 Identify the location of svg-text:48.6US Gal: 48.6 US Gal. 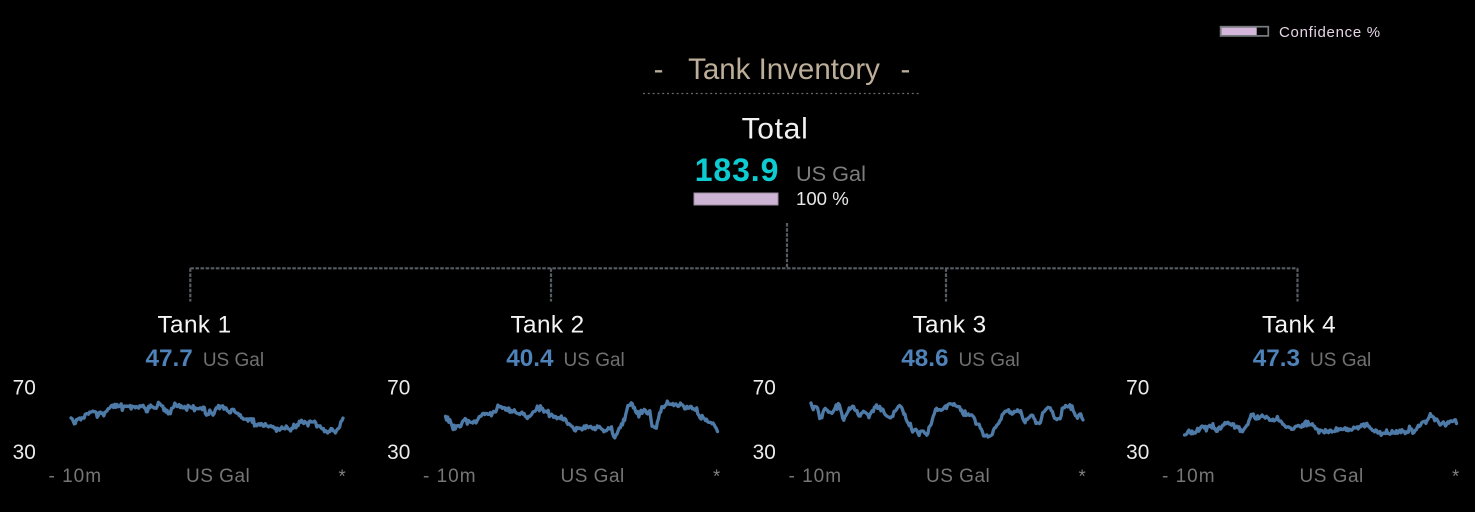
(960, 358).